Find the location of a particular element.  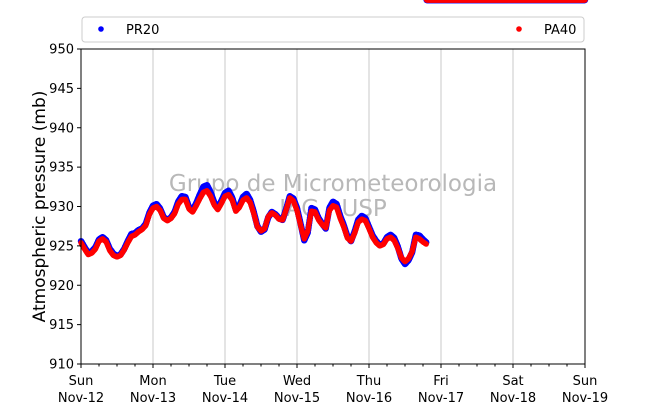

legend-label-pr20: PR20 is located at coordinates (142, 30).